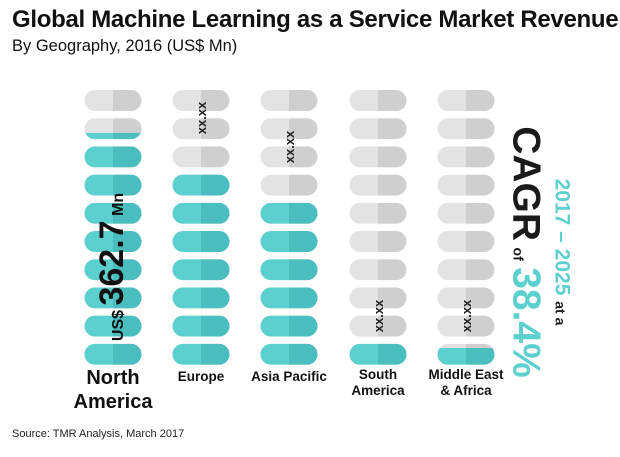 The image size is (620, 457). I want to click on cagr-at-a: at a, so click(560, 313).